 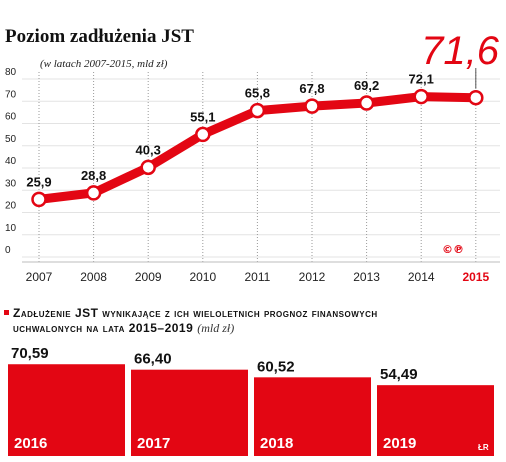 What do you see at coordinates (312, 416) in the screenshot?
I see `bar-2018` at bounding box center [312, 416].